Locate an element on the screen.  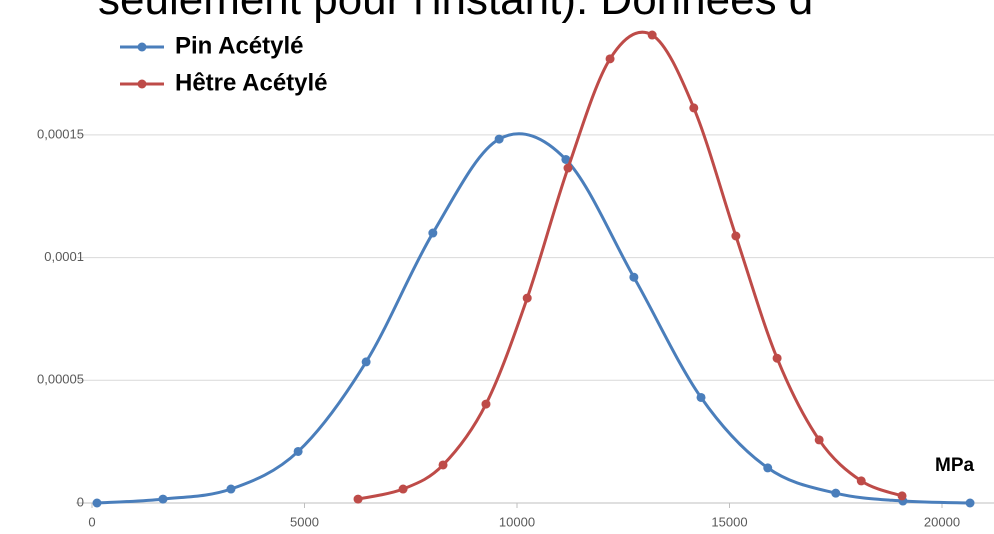
legend-label: Pin Acétylé is located at coordinates (239, 45).